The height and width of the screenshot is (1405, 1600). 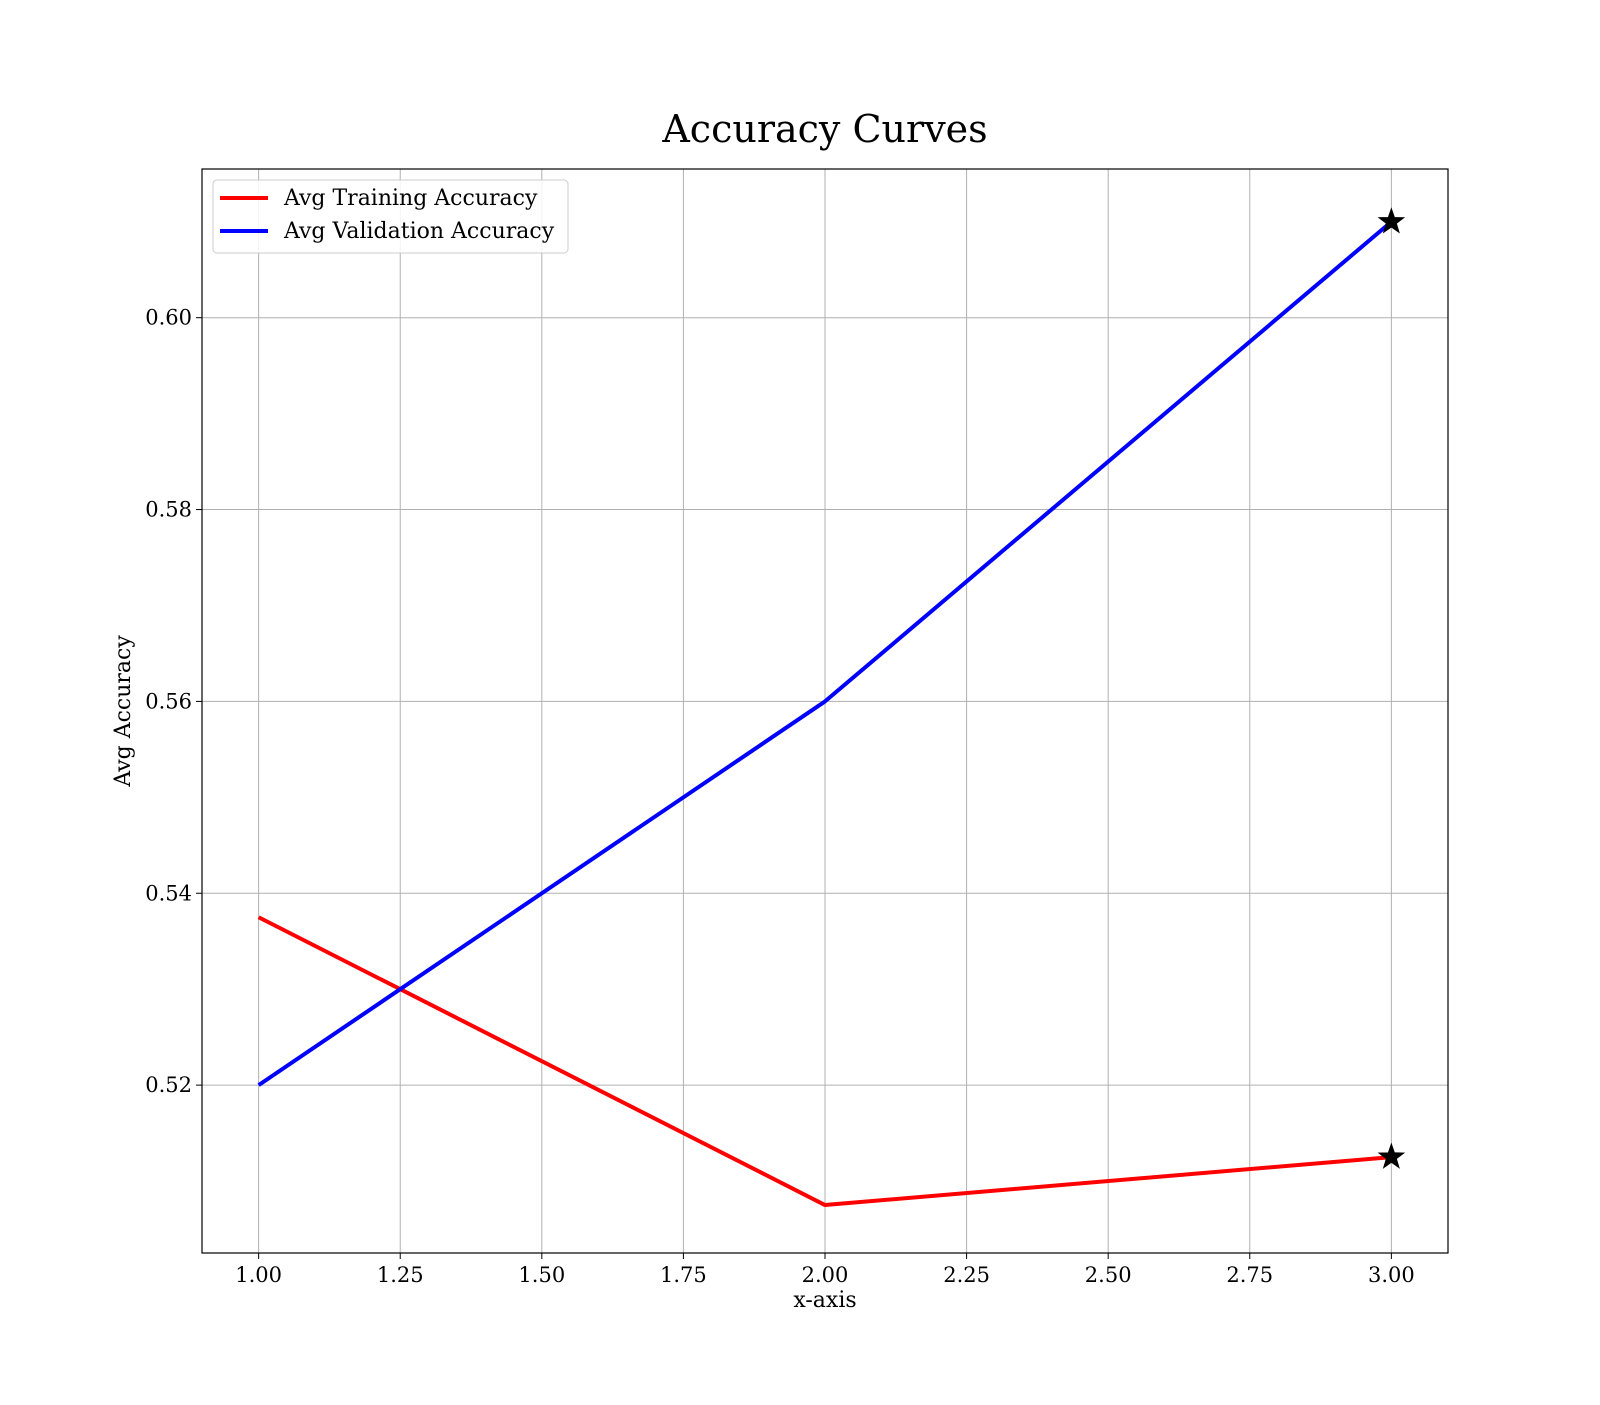 I want to click on x-axis-label: x-axis, so click(x=824, y=1300).